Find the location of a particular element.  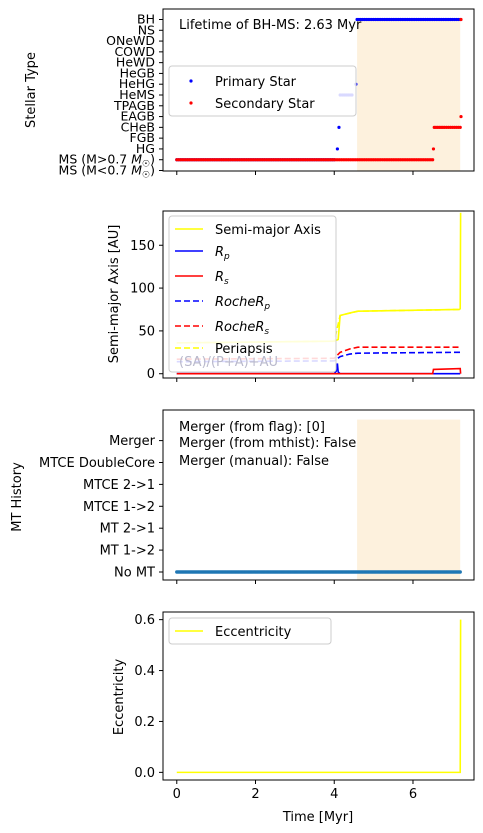

p1-ytick-label: CHeB is located at coordinates (138, 126).